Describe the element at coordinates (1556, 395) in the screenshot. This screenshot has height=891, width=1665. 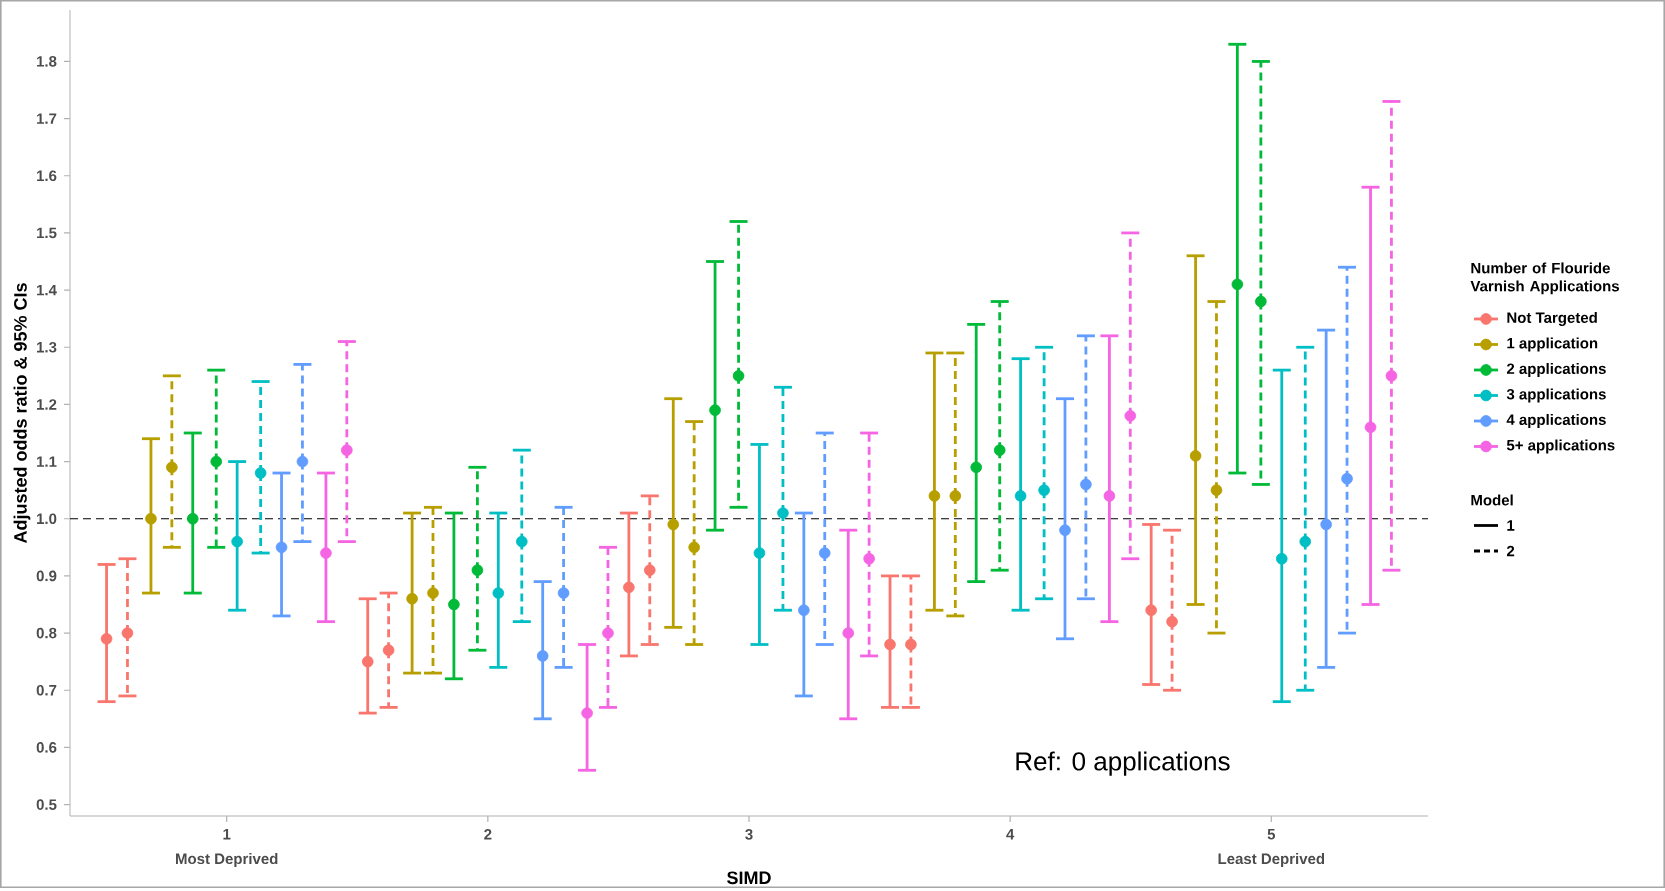
I see `legend-label: 3 applications` at that location.